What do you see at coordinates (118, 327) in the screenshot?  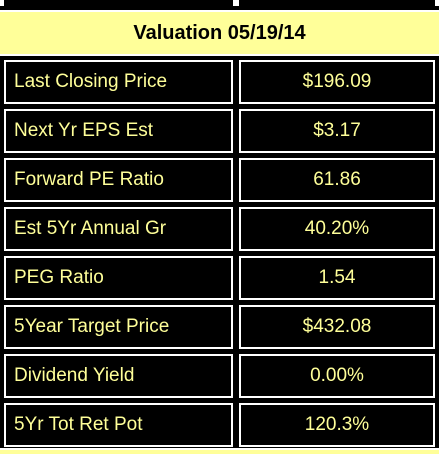 I see `row-label: 5Year Target Price` at bounding box center [118, 327].